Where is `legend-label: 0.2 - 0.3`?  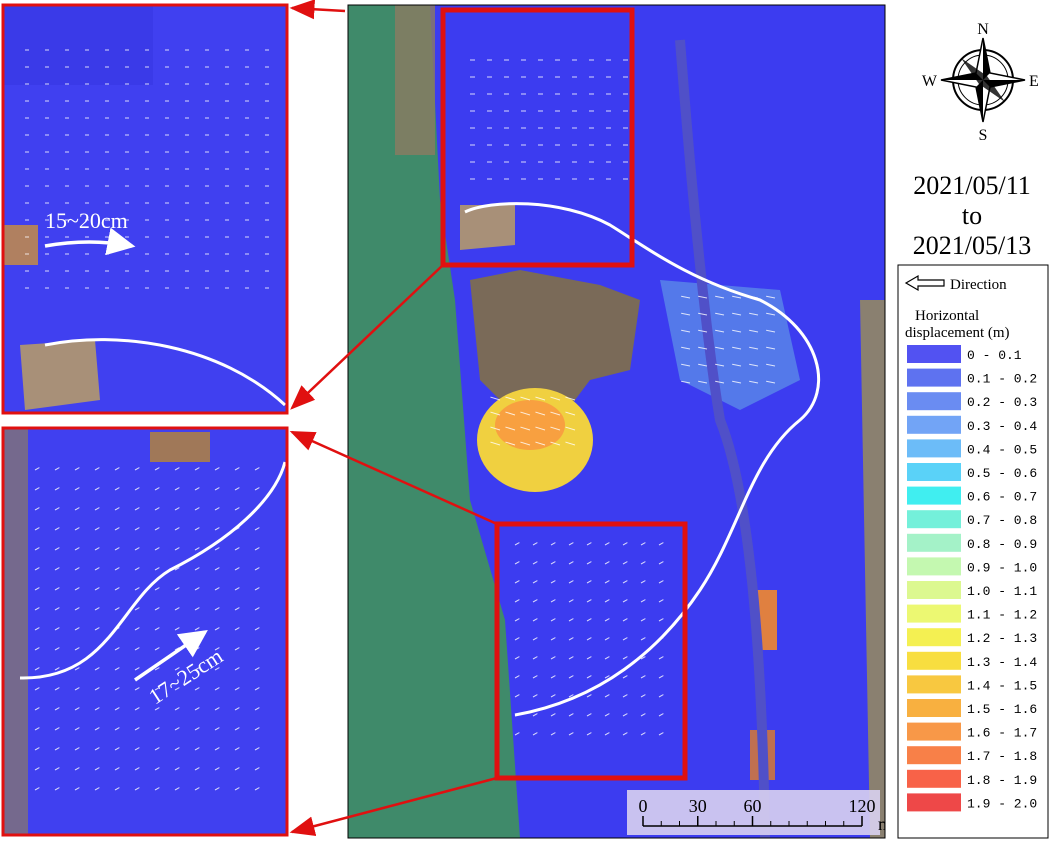 legend-label: 0.2 - 0.3 is located at coordinates (1002, 402).